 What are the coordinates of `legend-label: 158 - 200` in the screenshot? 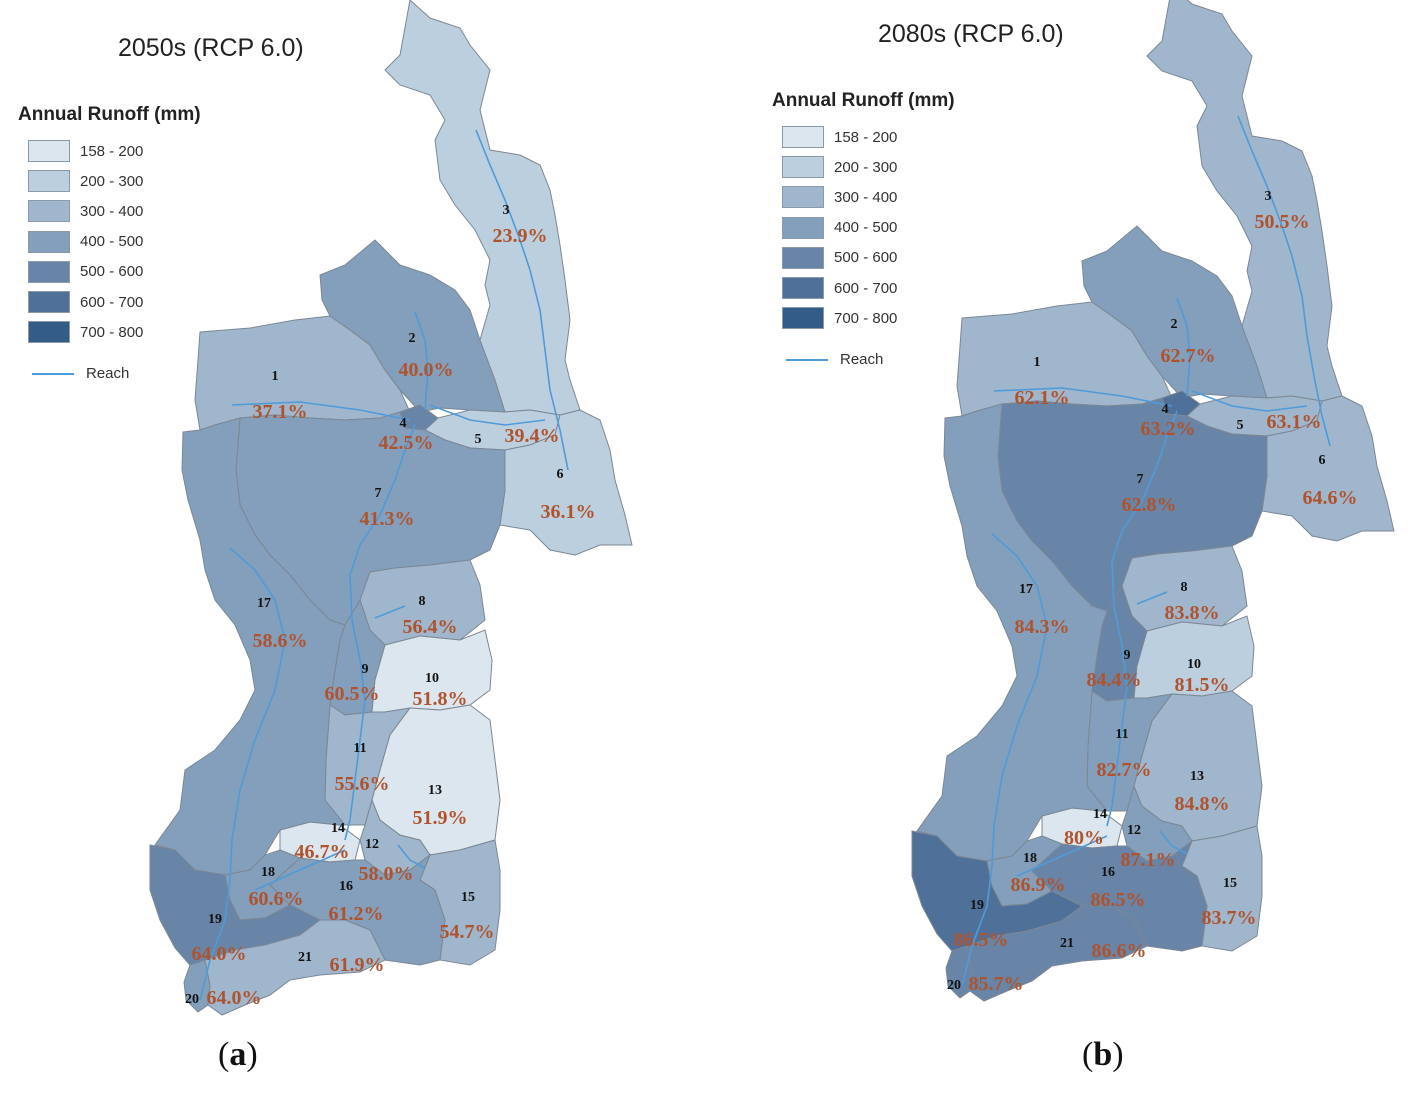 It's located at (866, 137).